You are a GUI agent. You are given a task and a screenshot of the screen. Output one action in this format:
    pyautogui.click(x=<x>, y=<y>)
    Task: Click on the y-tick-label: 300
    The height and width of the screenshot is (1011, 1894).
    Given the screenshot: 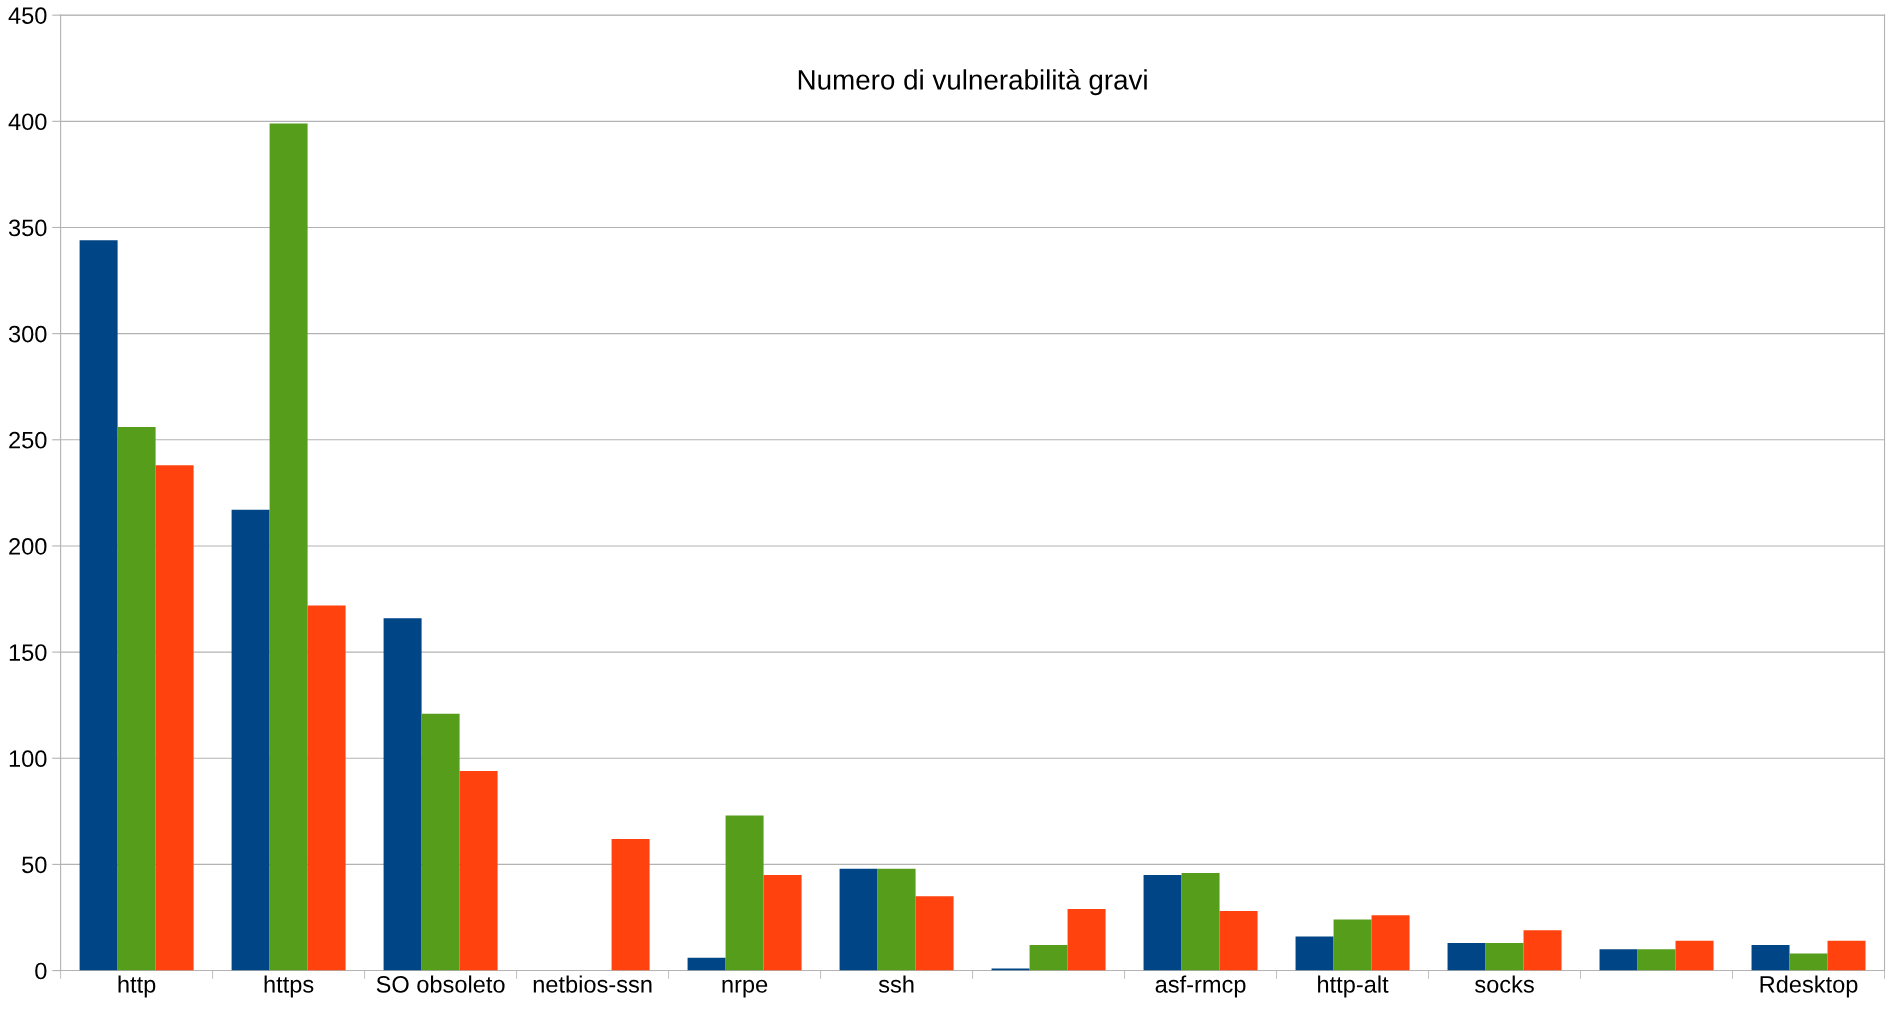 What is the action you would take?
    pyautogui.click(x=27, y=334)
    